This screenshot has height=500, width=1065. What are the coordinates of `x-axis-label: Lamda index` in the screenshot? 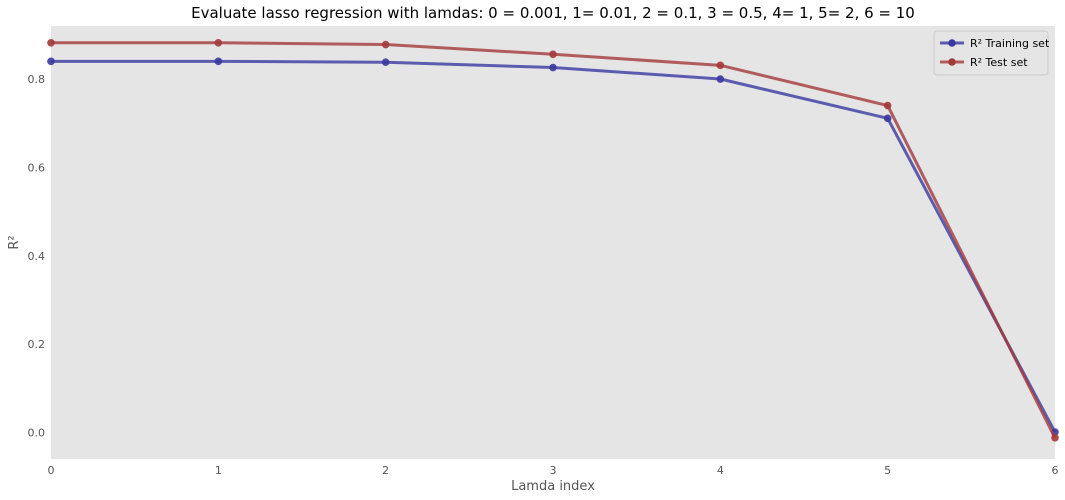 It's located at (553, 486).